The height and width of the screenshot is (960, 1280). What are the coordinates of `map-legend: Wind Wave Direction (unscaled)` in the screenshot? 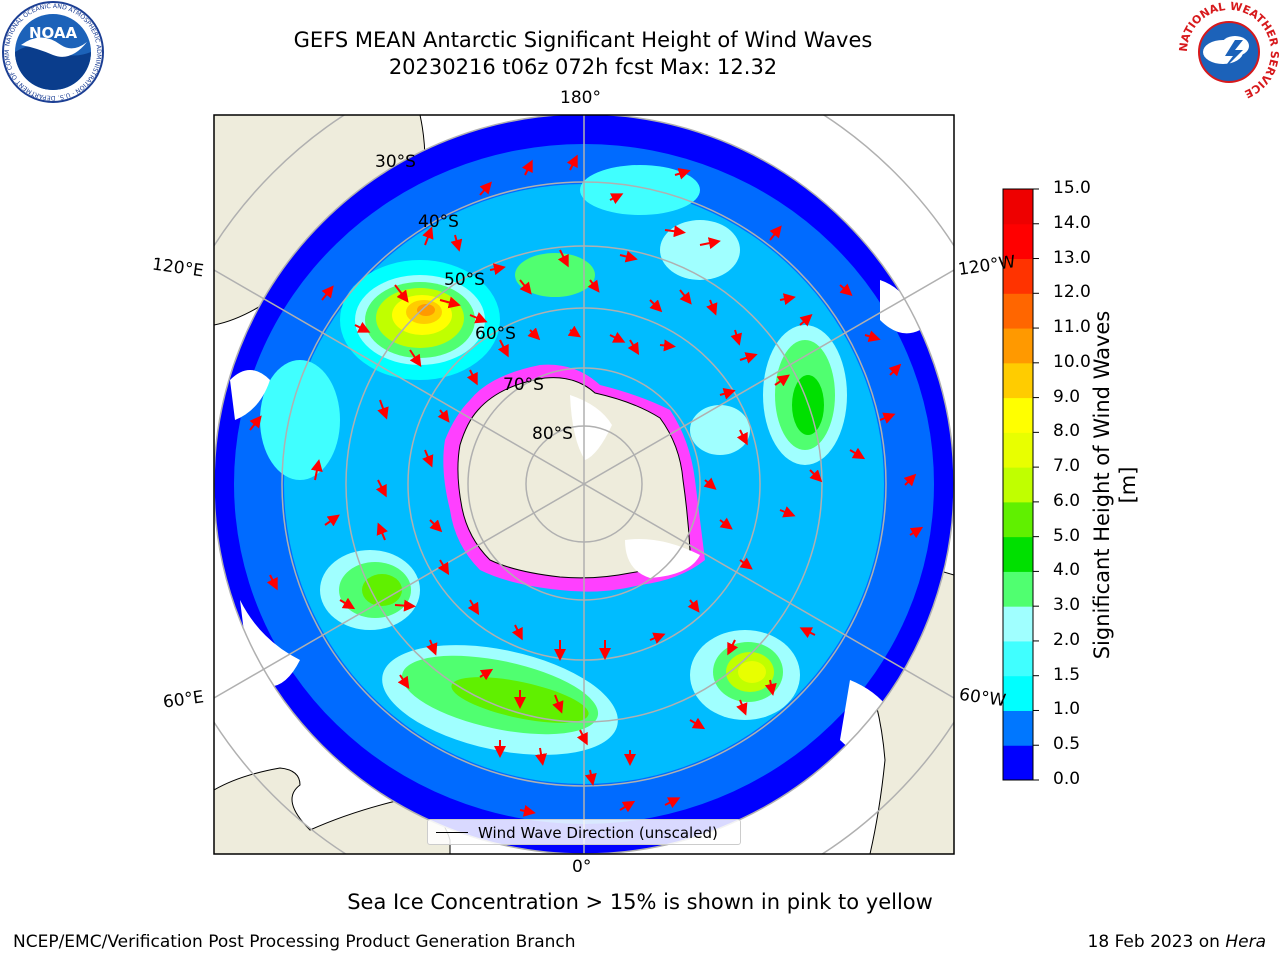 It's located at (584, 832).